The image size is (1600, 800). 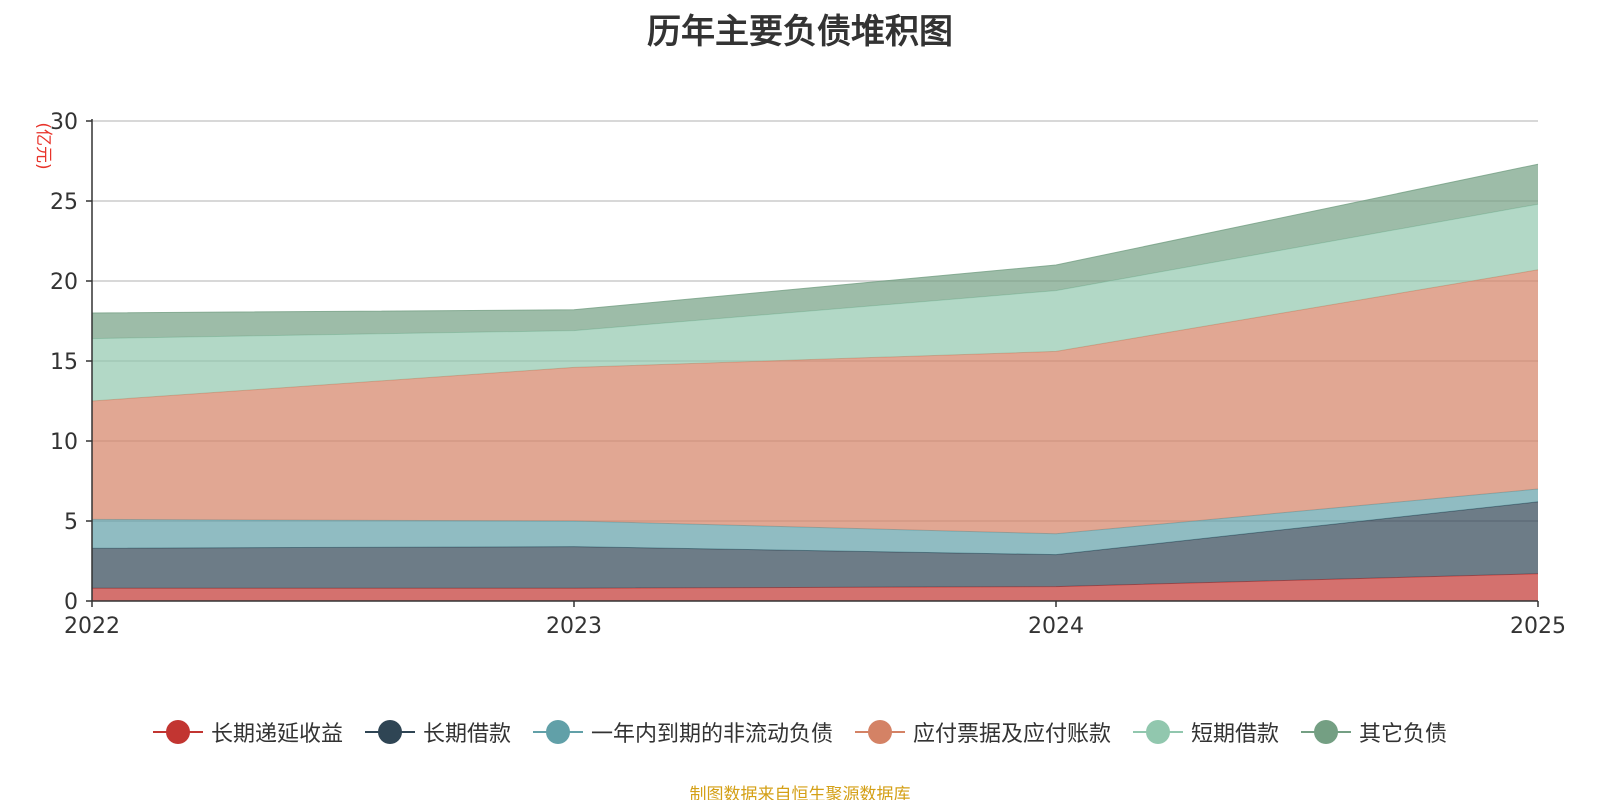 What do you see at coordinates (711, 734) in the screenshot?
I see `legend-label: 一年内到期的非流动负债` at bounding box center [711, 734].